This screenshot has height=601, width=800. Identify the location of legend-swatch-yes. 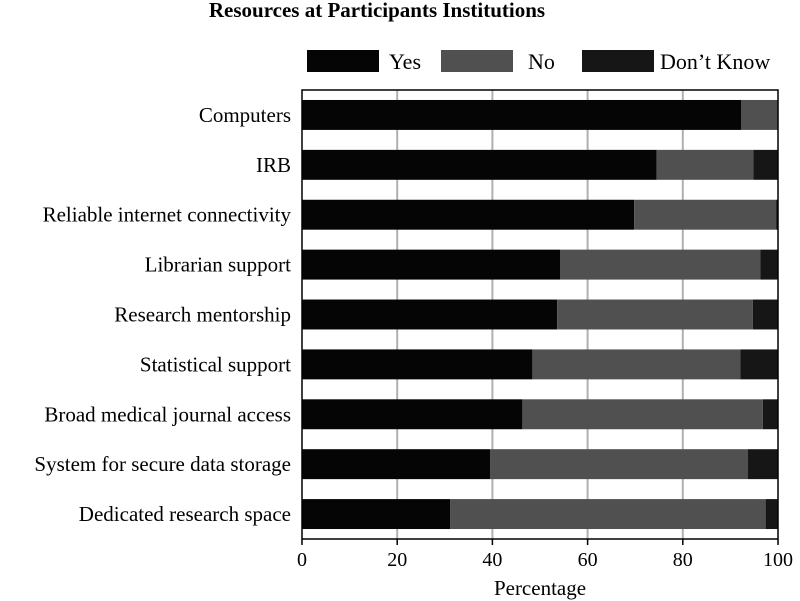
(343, 61).